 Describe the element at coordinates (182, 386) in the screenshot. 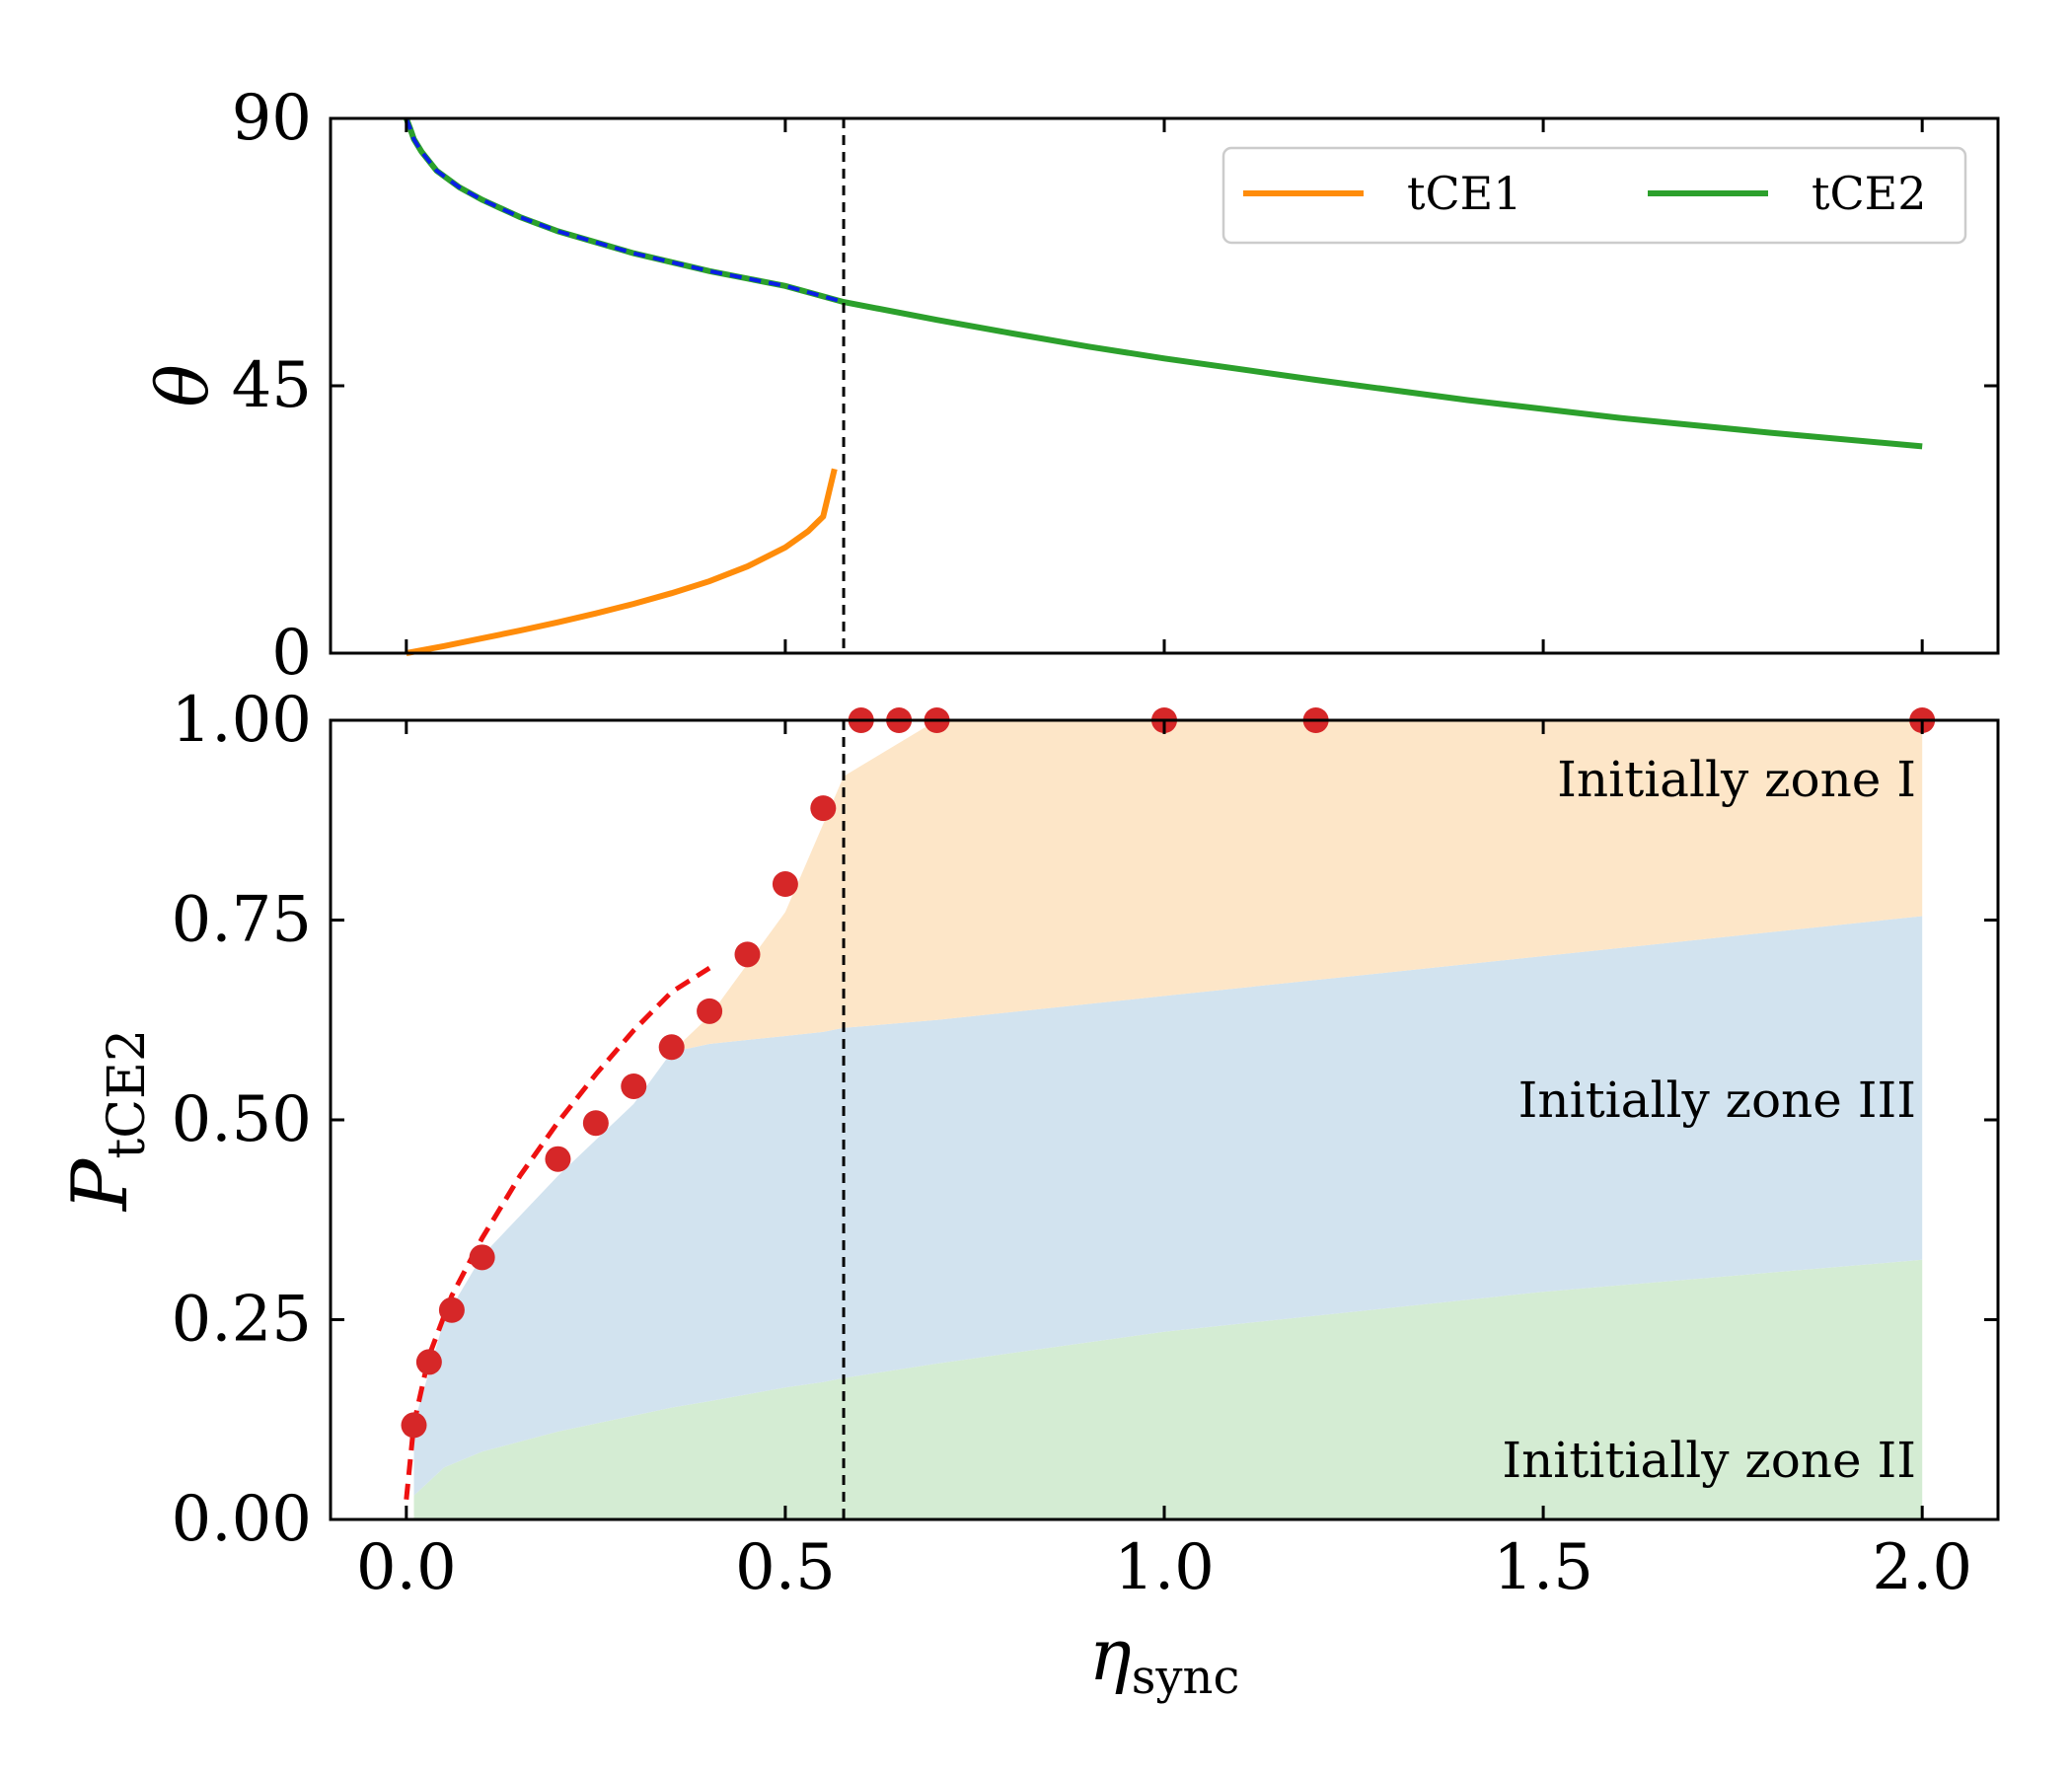

I see `top-ylabel: θ` at that location.